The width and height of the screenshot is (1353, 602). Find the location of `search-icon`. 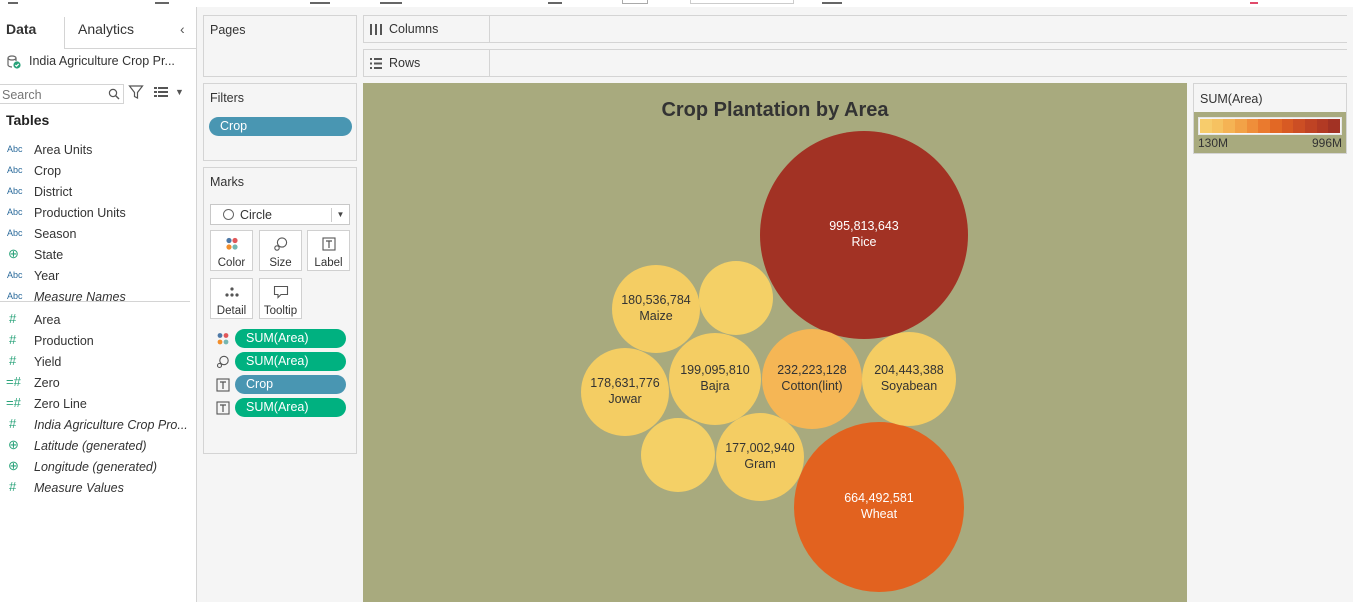

search-icon is located at coordinates (114, 94).